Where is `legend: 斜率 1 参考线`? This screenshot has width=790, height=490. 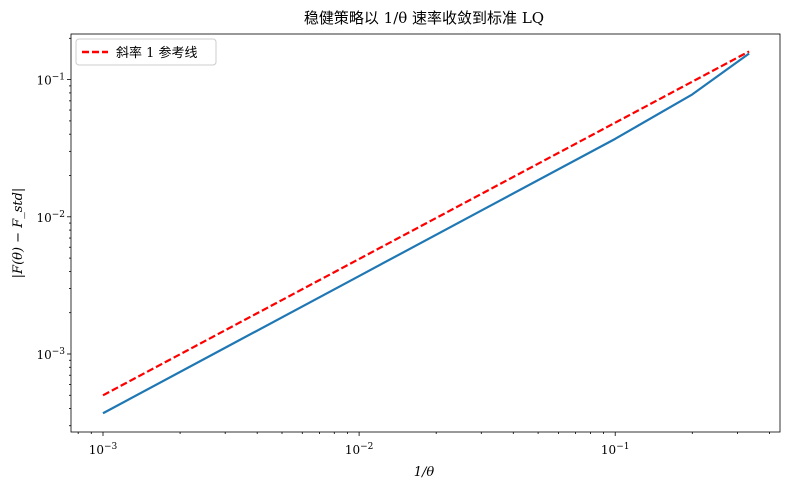 legend: 斜率 1 参考线 is located at coordinates (146, 52).